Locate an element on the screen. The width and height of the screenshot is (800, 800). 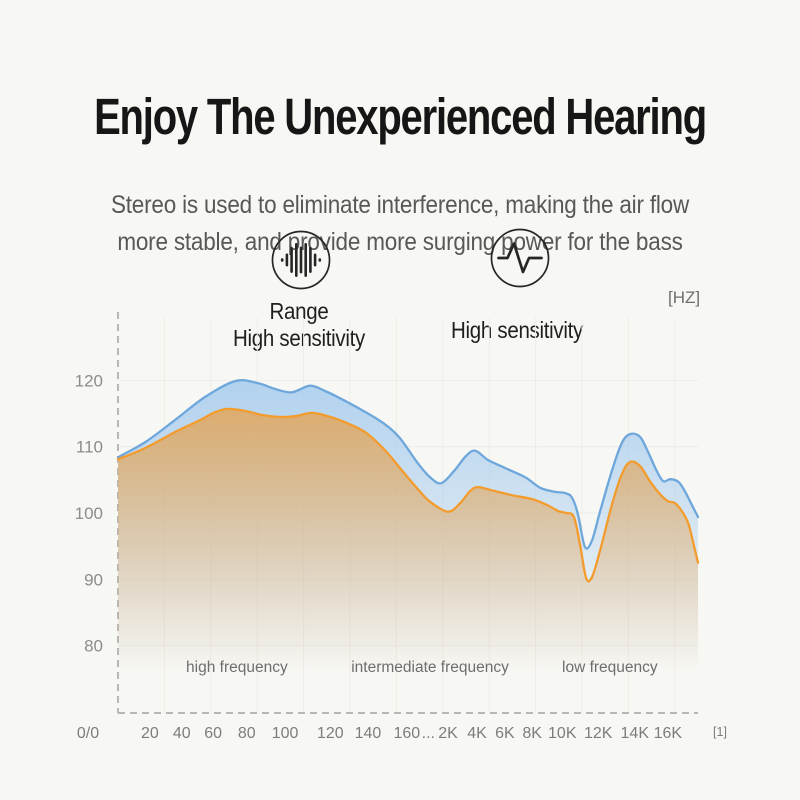
x-tick-label: 14K is located at coordinates (635, 733).